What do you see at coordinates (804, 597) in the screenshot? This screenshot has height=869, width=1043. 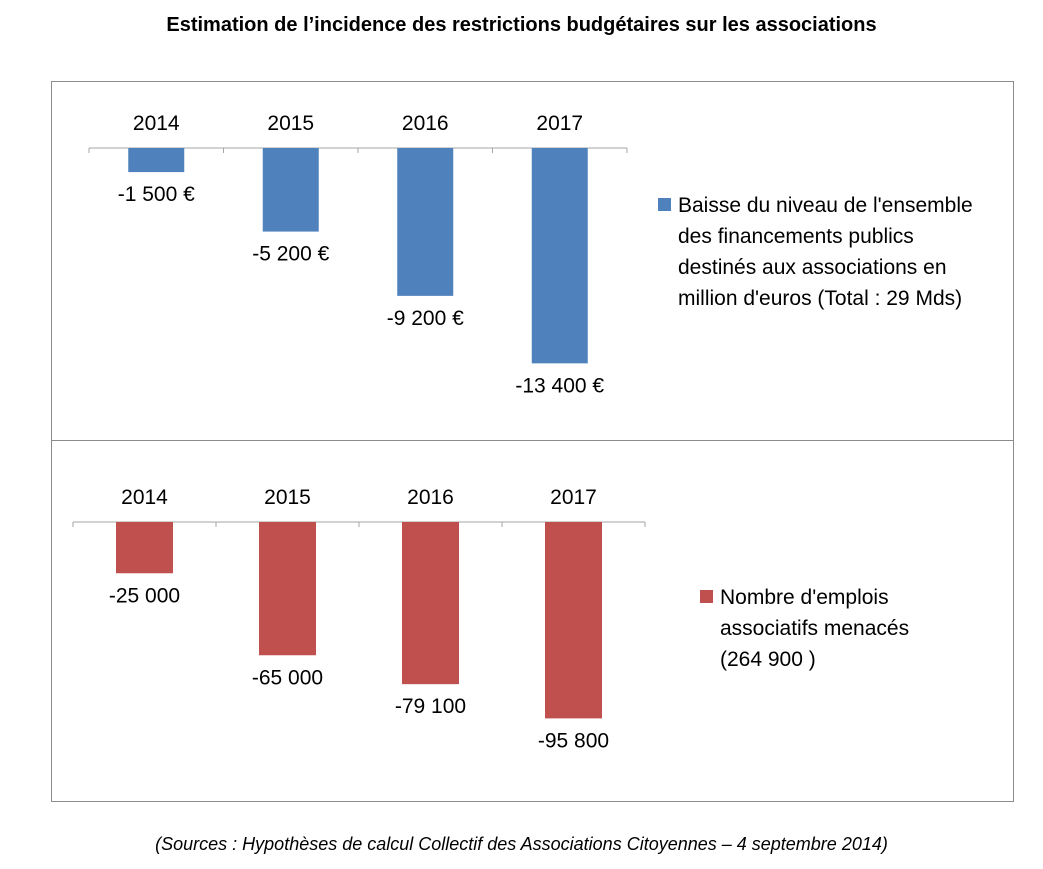 I see `legend-line: Nombre d'emplois` at bounding box center [804, 597].